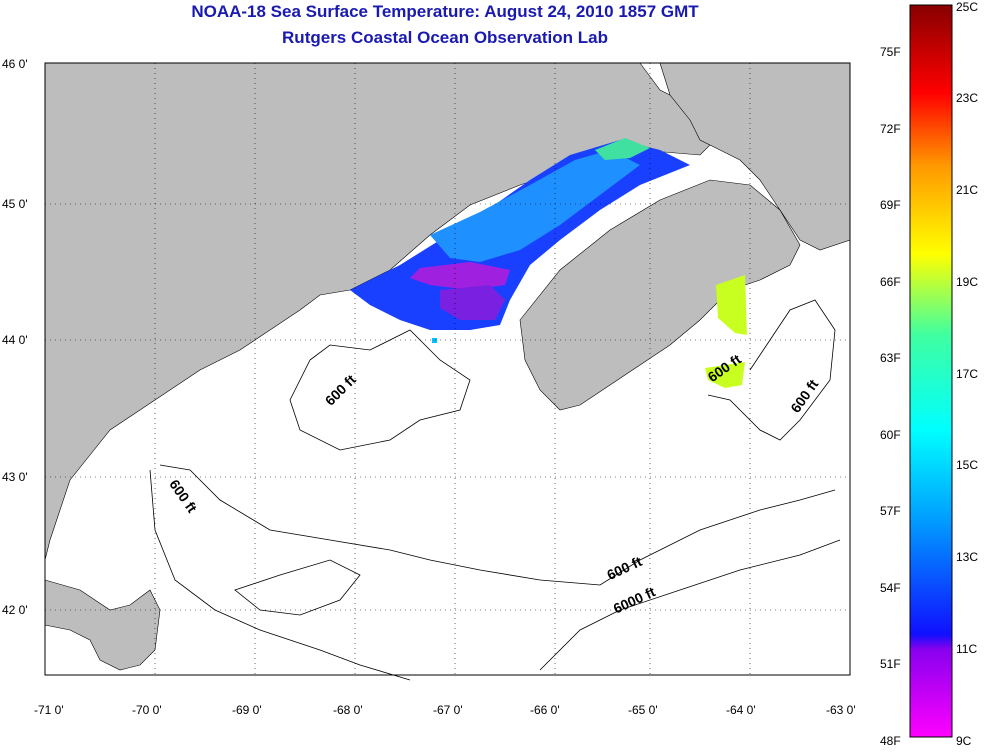 The width and height of the screenshot is (984, 754). I want to click on x-tick-label: -64 0', so click(741, 710).